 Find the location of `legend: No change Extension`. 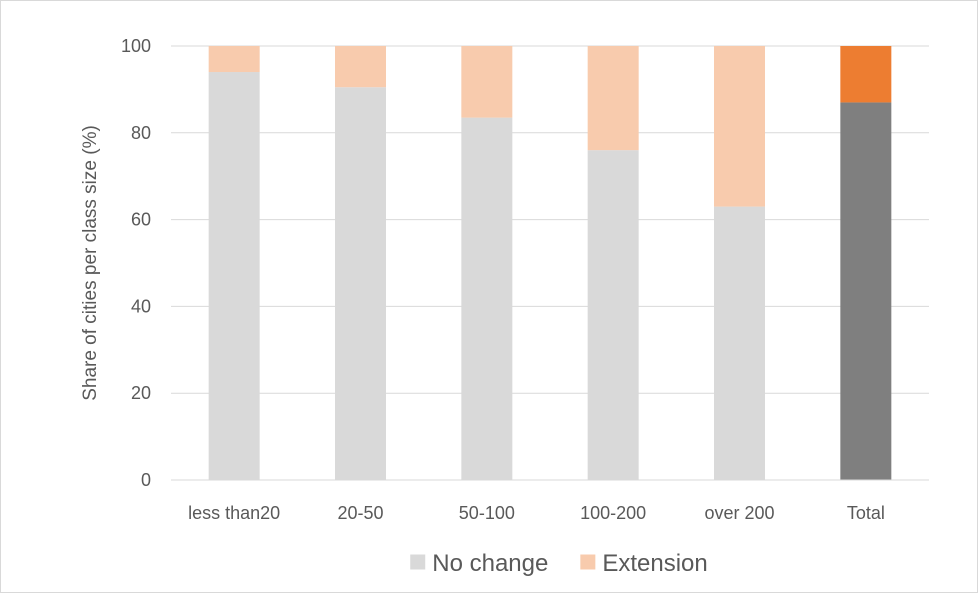

legend: No change Extension is located at coordinates (559, 563).